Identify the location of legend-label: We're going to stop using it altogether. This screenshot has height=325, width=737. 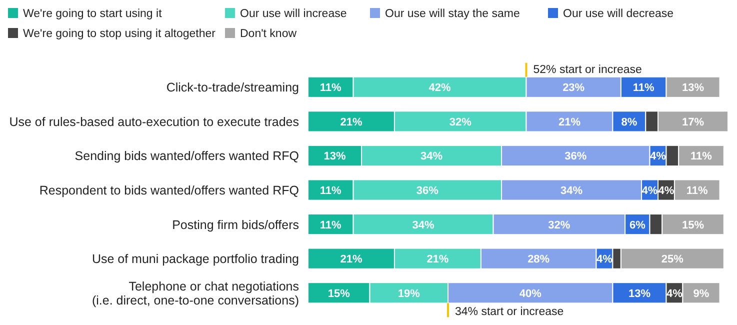
(119, 34).